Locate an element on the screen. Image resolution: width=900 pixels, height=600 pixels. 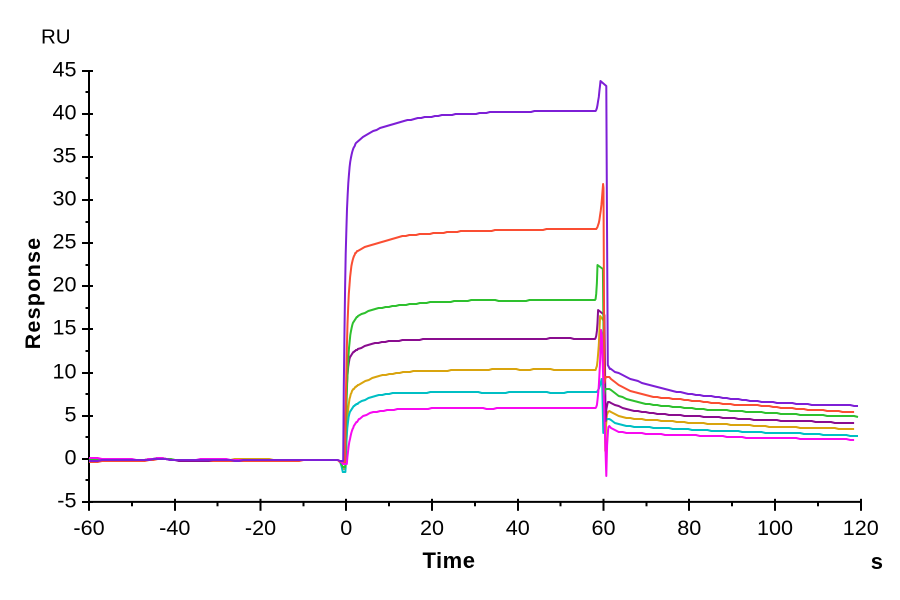
svg-text: 60 is located at coordinates (603, 527).